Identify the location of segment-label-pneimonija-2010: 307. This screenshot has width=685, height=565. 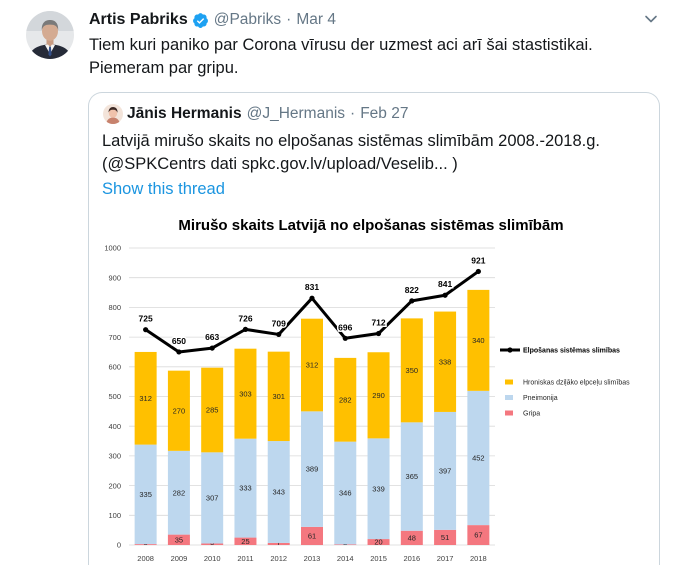
(212, 498).